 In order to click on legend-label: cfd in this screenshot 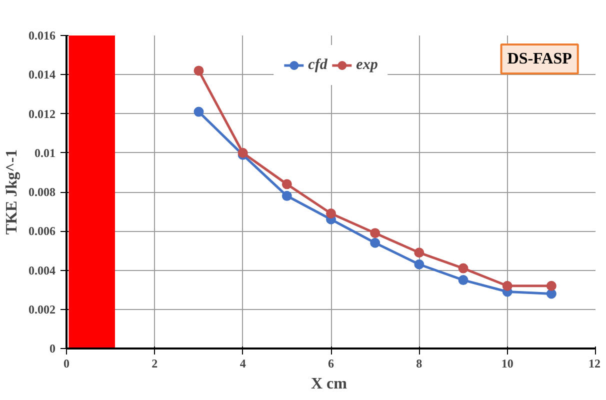, I will do `click(318, 65)`.